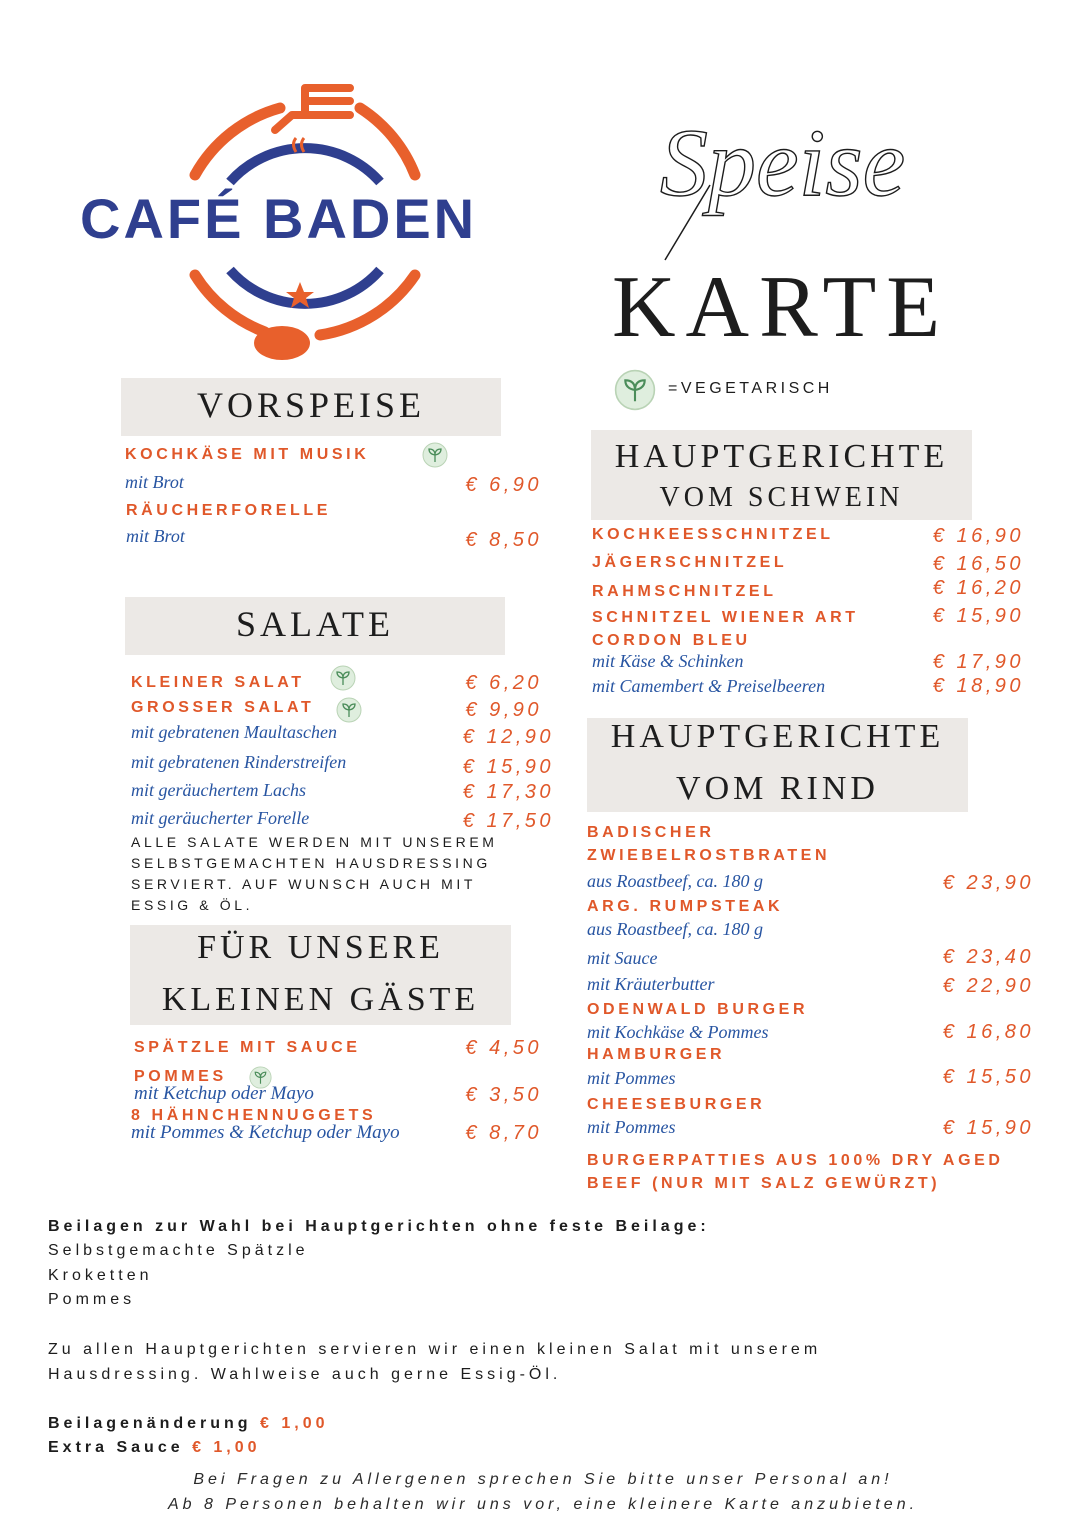 This screenshot has width=1086, height=1536. Describe the element at coordinates (503, 1133) in the screenshot. I see `item-price: € 8,70` at that location.